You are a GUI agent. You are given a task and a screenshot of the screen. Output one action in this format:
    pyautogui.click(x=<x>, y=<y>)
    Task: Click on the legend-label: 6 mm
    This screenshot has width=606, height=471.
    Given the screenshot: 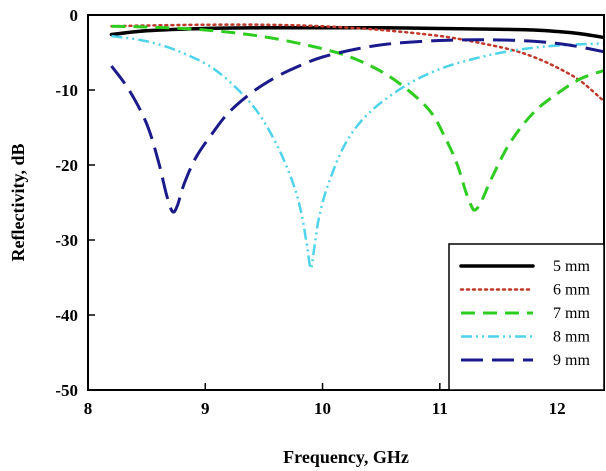 What is the action you would take?
    pyautogui.click(x=571, y=290)
    